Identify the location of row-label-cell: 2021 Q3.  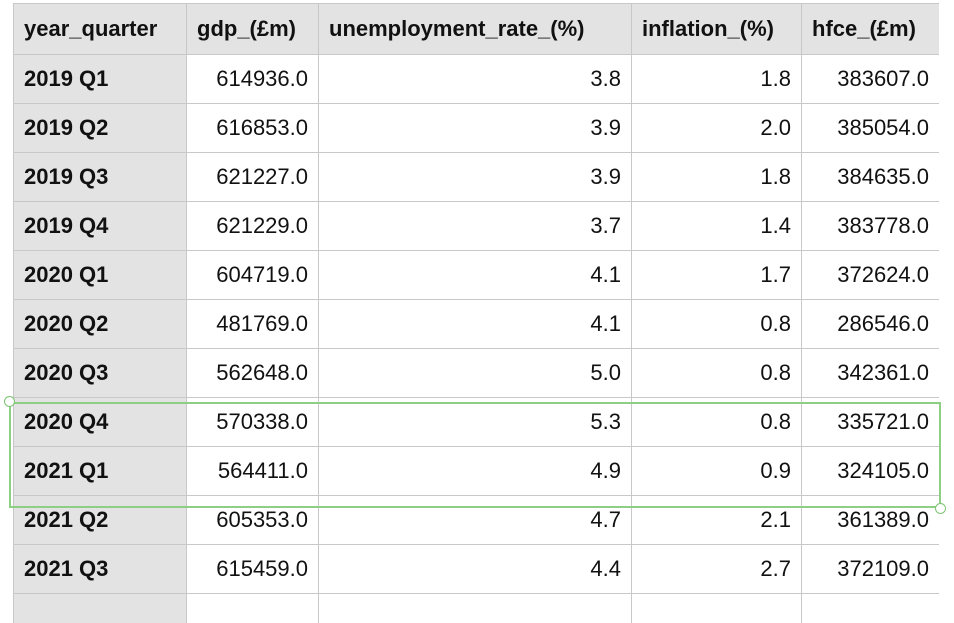
(100, 569).